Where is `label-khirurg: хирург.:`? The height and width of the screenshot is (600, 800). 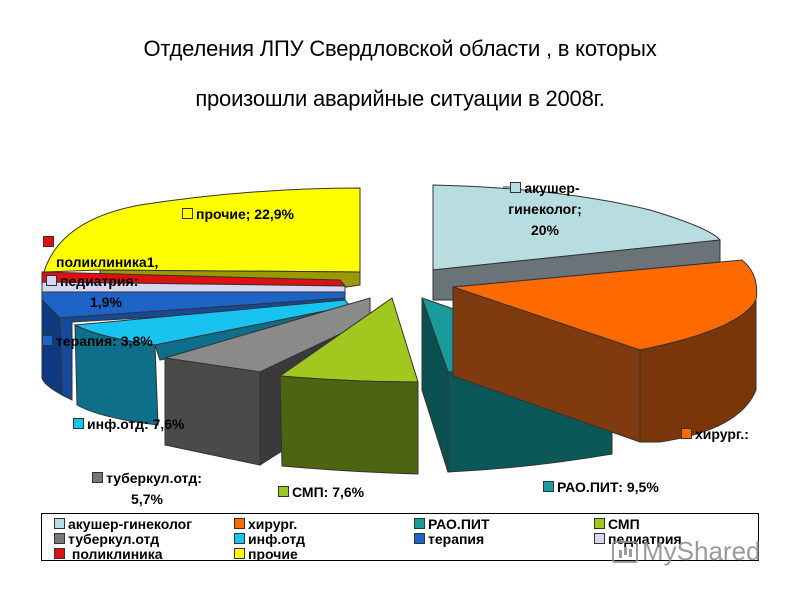 label-khirurg: хирург.: is located at coordinates (715, 434).